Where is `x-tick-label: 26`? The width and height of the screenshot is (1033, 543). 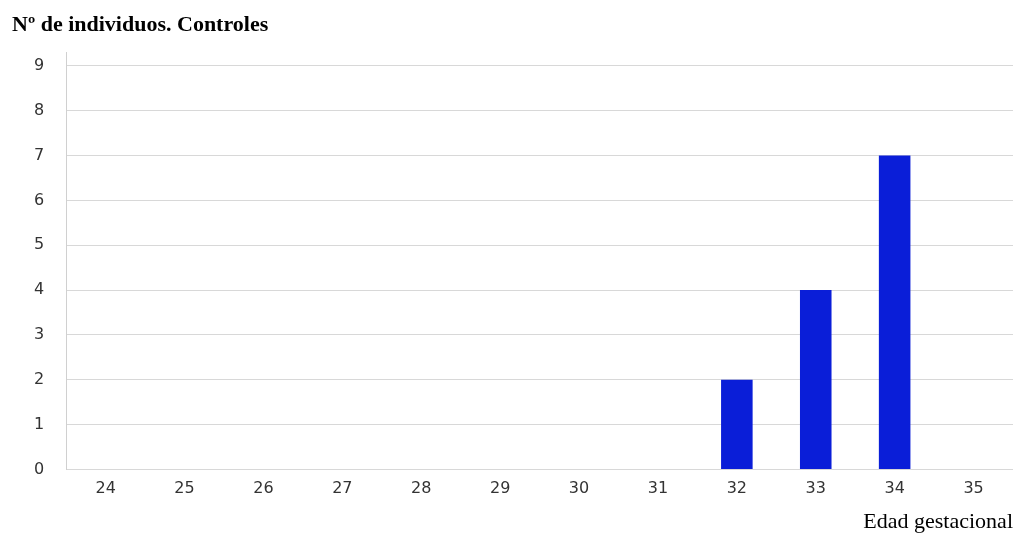
x-tick-label: 26 is located at coordinates (263, 488).